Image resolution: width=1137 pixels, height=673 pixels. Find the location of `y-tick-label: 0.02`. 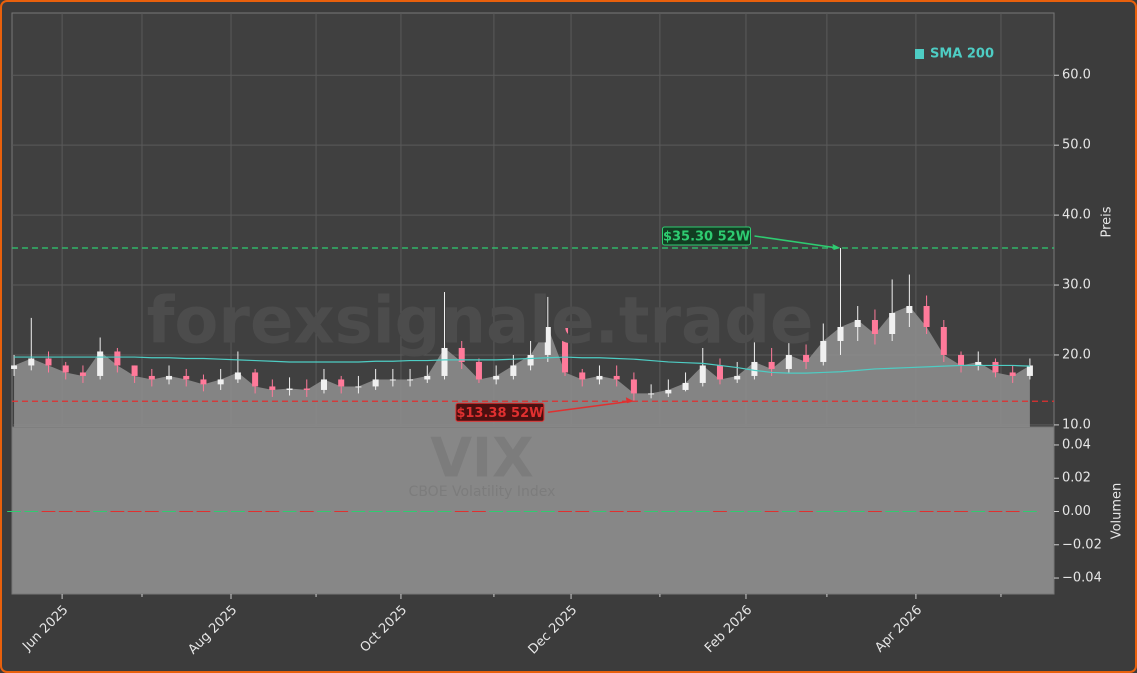

y-tick-label: 0.02 is located at coordinates (1076, 478).